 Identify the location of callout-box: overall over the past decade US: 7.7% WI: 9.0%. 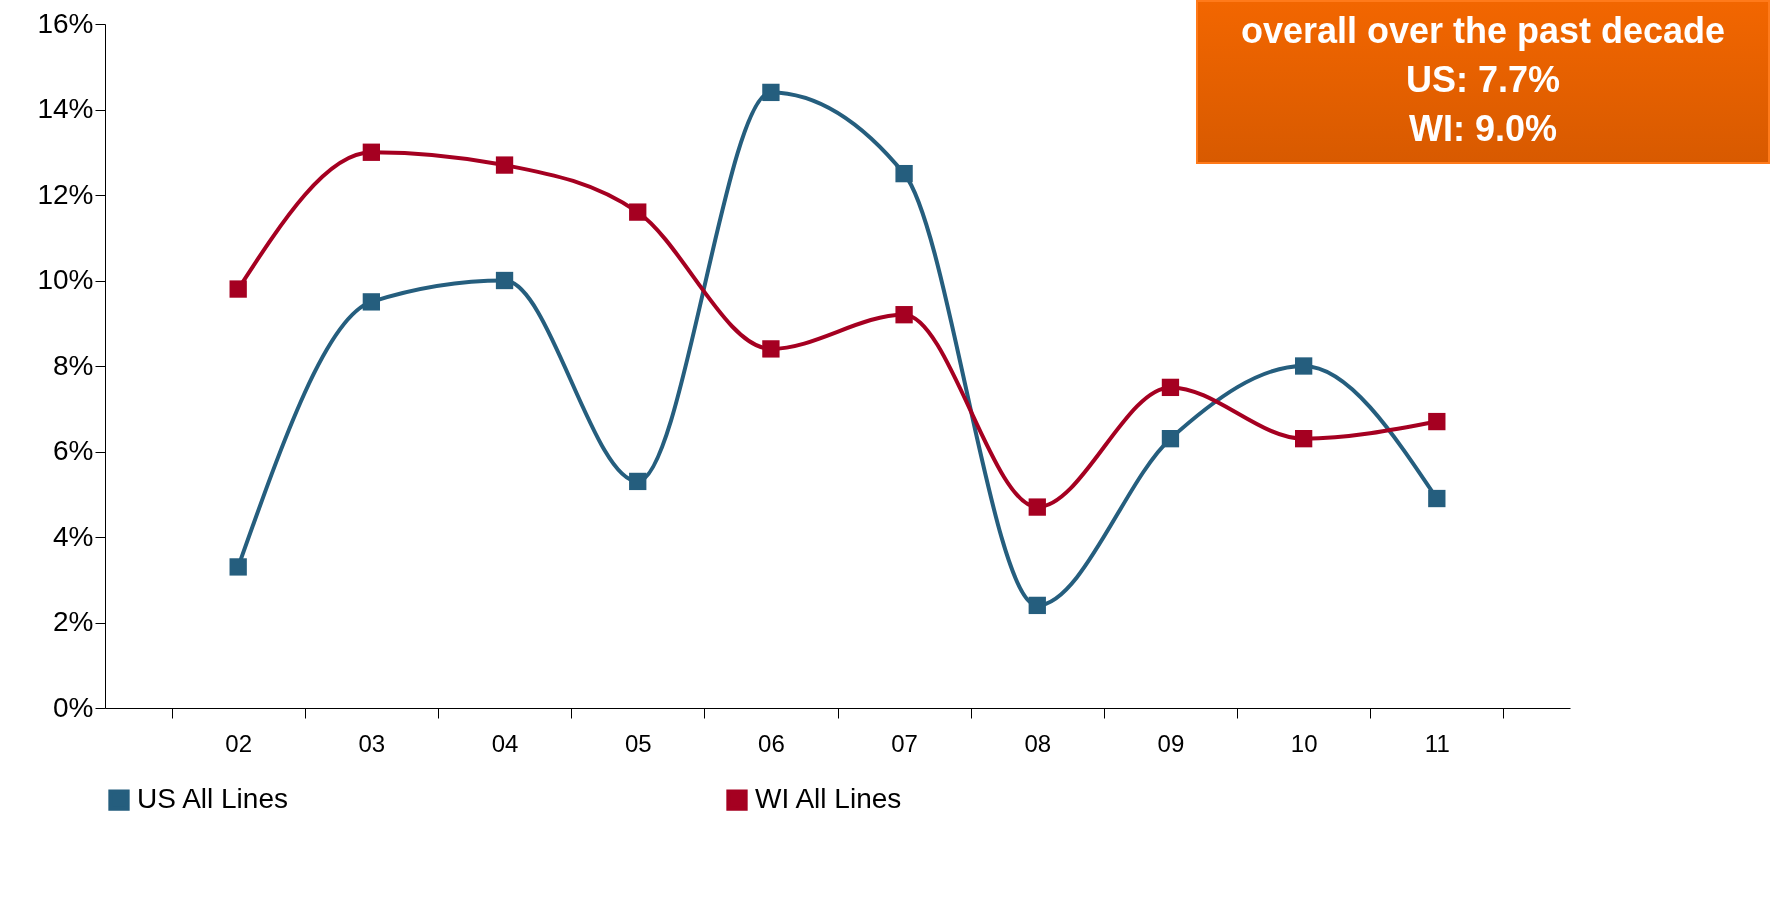
(1483, 82).